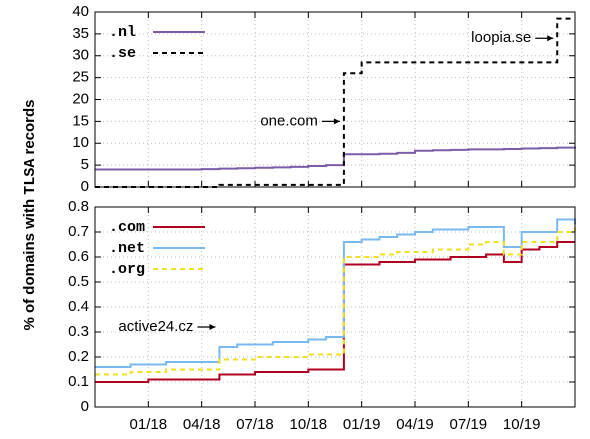 The width and height of the screenshot is (590, 439). Describe the element at coordinates (80, 120) in the screenshot. I see `y-tick-label: 15` at that location.